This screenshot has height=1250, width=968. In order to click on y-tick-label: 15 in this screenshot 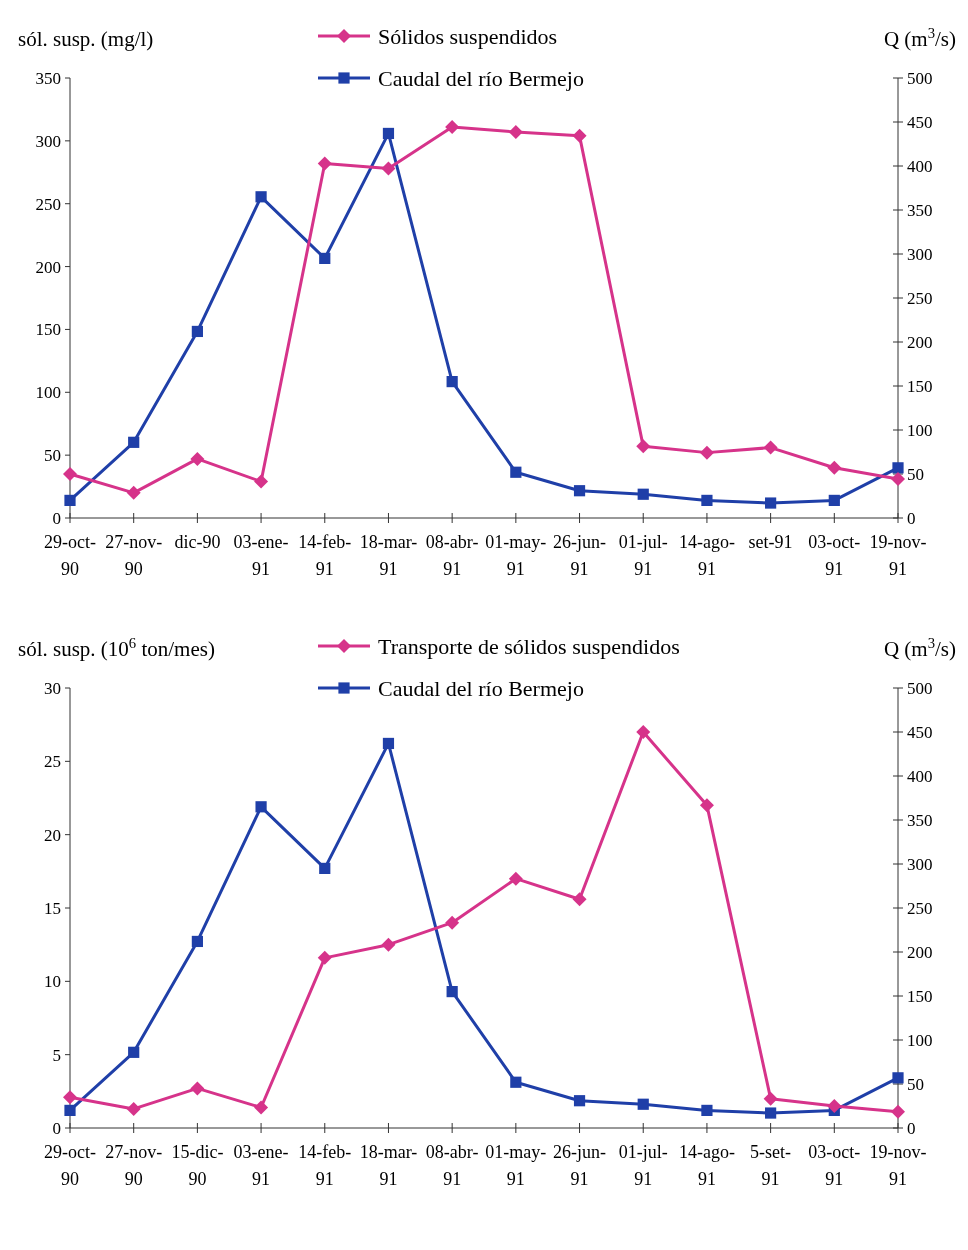, I will do `click(52, 908)`.